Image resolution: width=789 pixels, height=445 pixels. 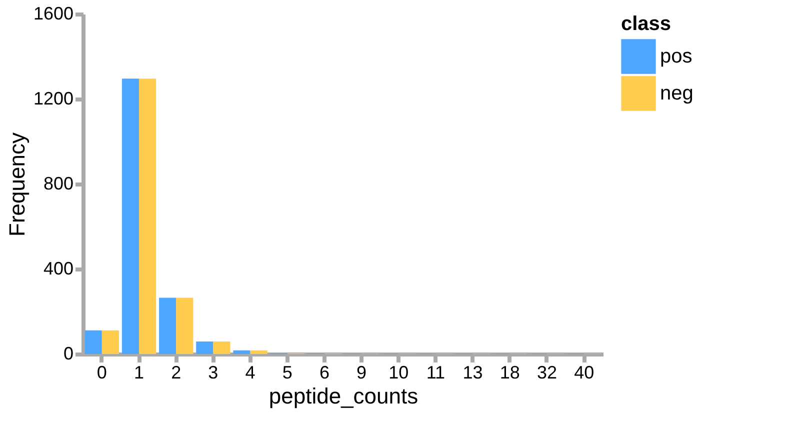 I want to click on legend-label: neg, so click(x=677, y=93).